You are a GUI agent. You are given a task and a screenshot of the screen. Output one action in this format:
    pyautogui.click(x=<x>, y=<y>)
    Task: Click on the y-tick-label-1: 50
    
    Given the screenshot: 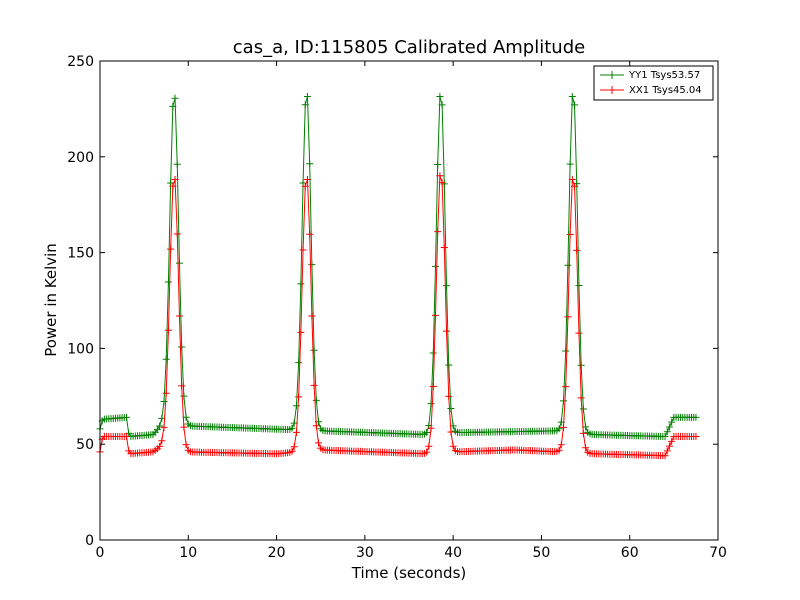 What is the action you would take?
    pyautogui.click(x=85, y=445)
    